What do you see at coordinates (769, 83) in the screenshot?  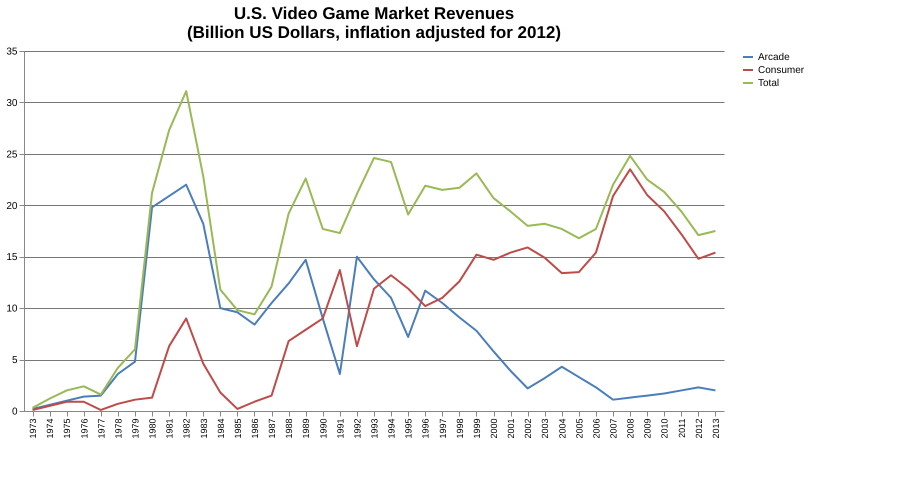 I see `legend-label: Total` at bounding box center [769, 83].